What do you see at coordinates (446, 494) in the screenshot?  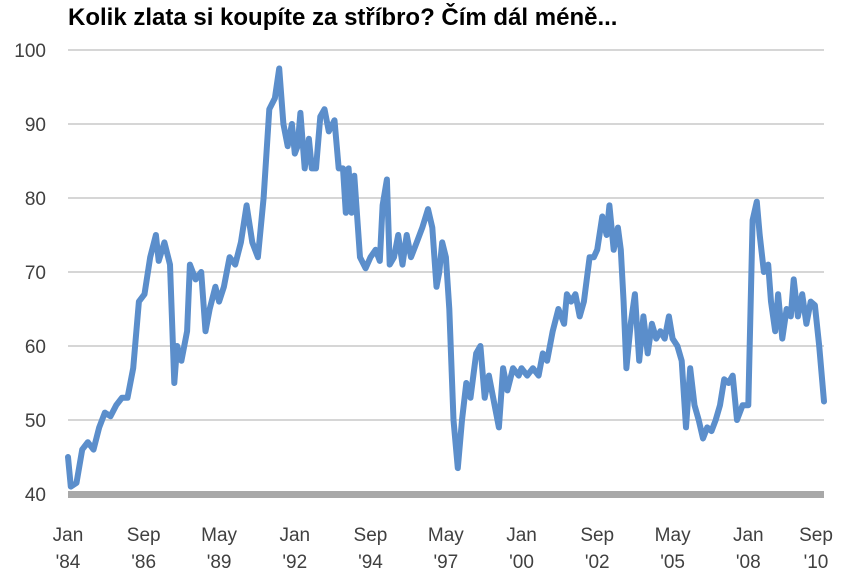 I see `x-axis-baseline` at bounding box center [446, 494].